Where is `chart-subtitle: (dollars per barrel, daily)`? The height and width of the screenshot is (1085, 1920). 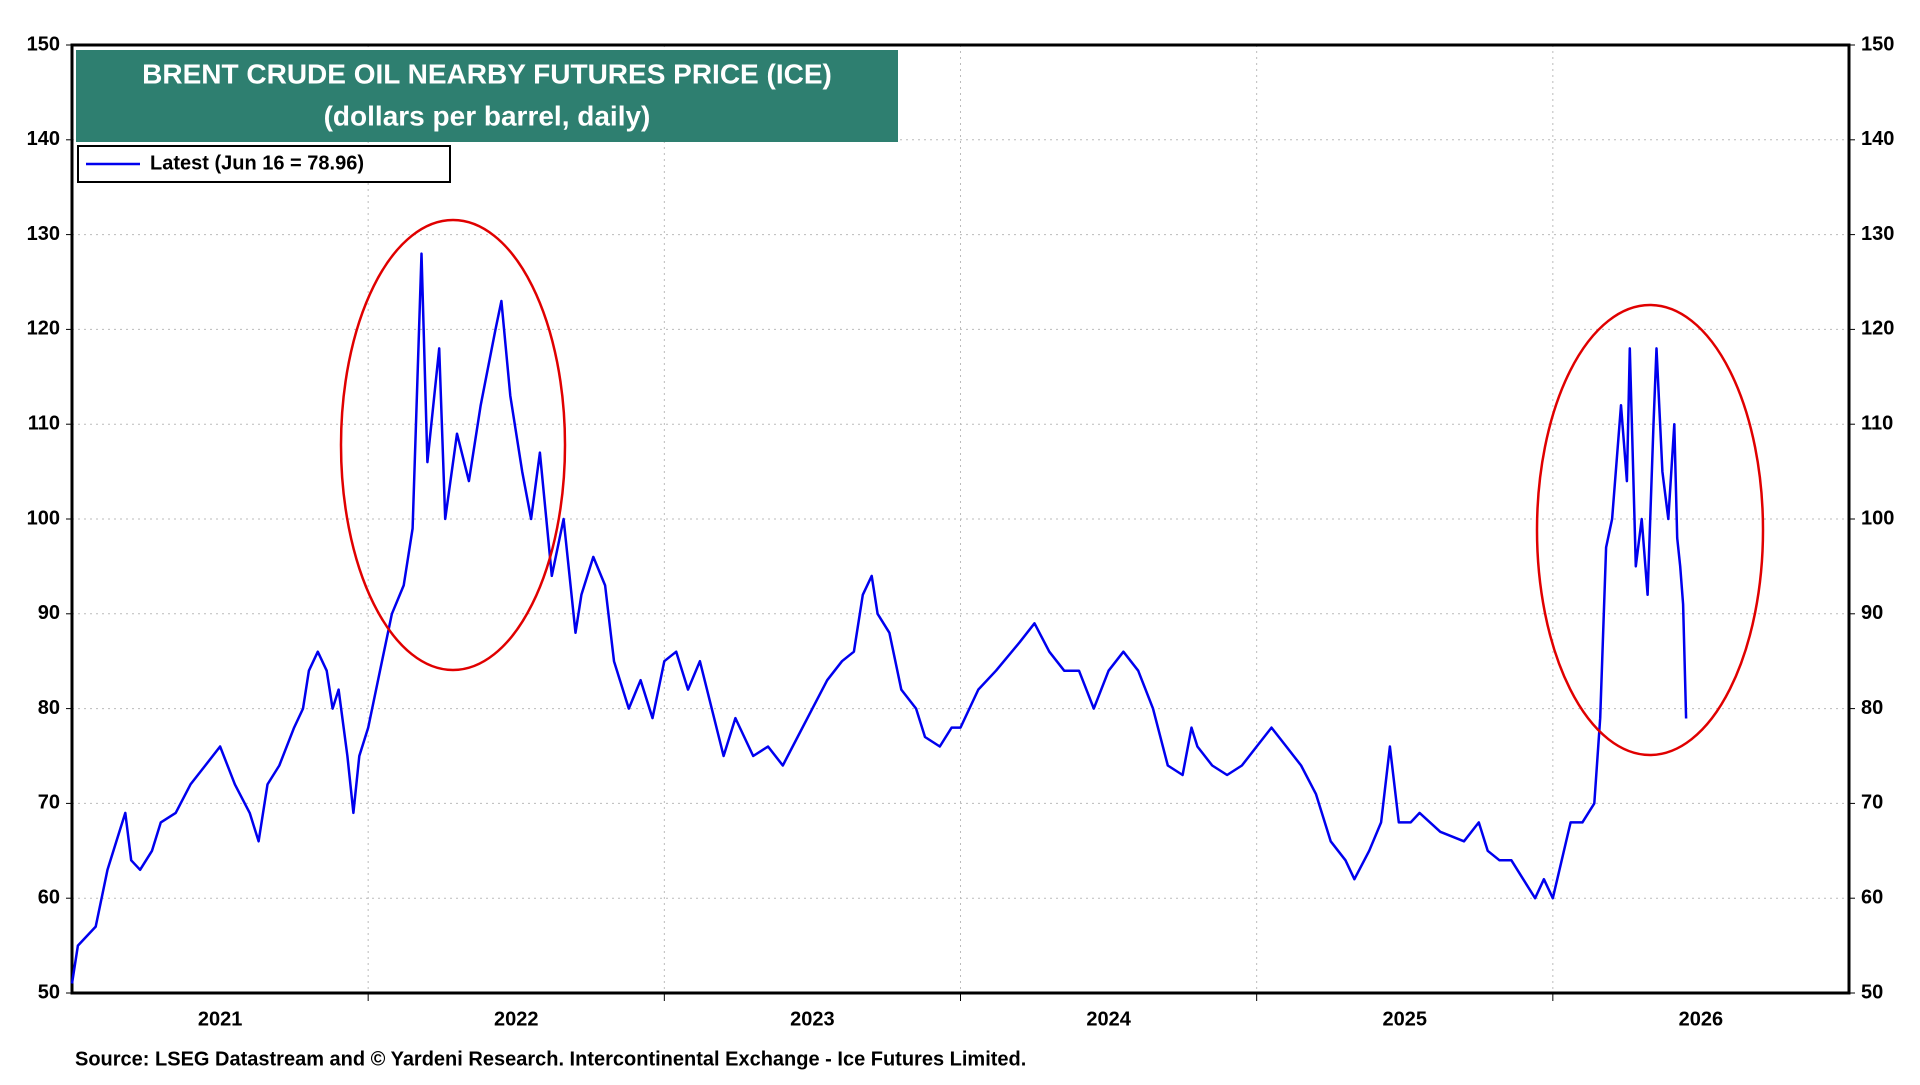
chart-subtitle: (dollars per barrel, daily) is located at coordinates (487, 115).